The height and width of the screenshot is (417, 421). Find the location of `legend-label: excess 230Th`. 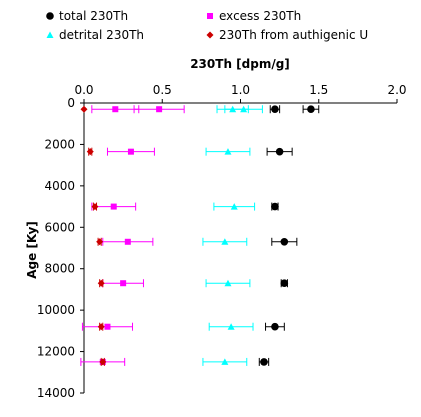

legend-label: excess 230Th is located at coordinates (260, 16).